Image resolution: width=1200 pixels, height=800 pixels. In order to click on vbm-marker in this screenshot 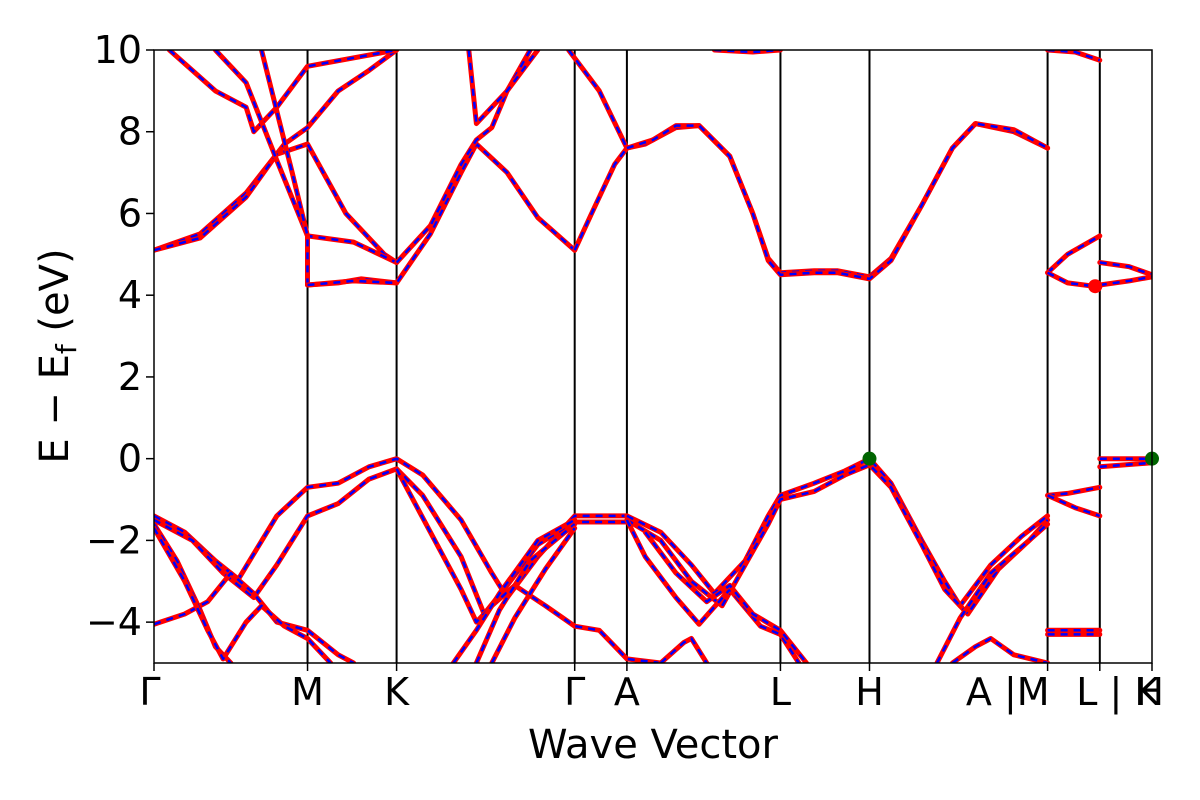, I will do `click(869, 458)`.